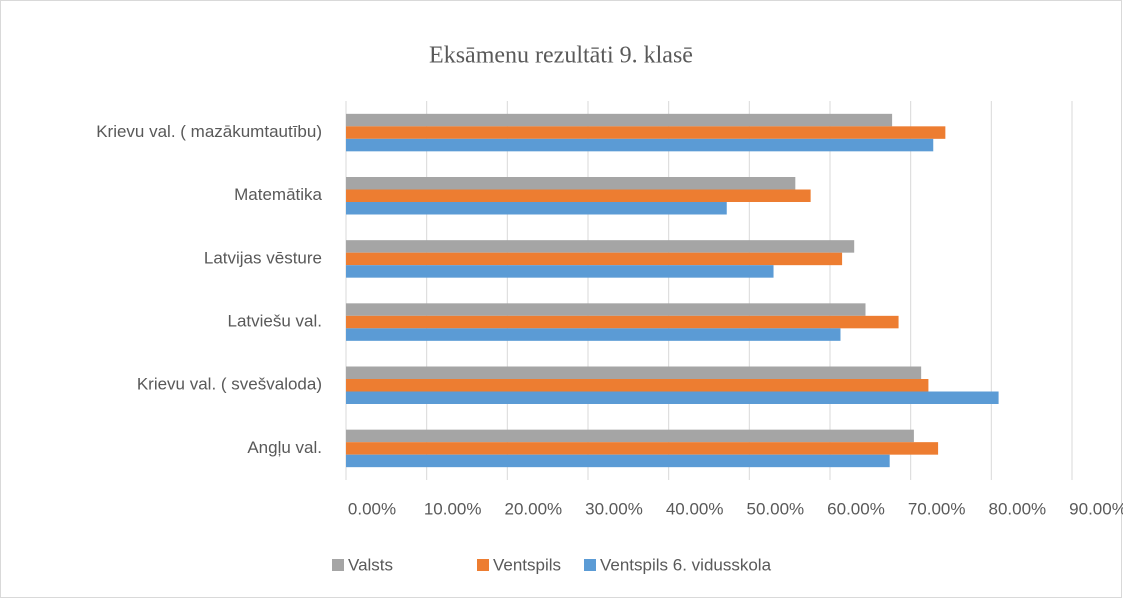 This screenshot has width=1123, height=604. What do you see at coordinates (533, 508) in the screenshot?
I see `x-tick-label: 20.00%` at bounding box center [533, 508].